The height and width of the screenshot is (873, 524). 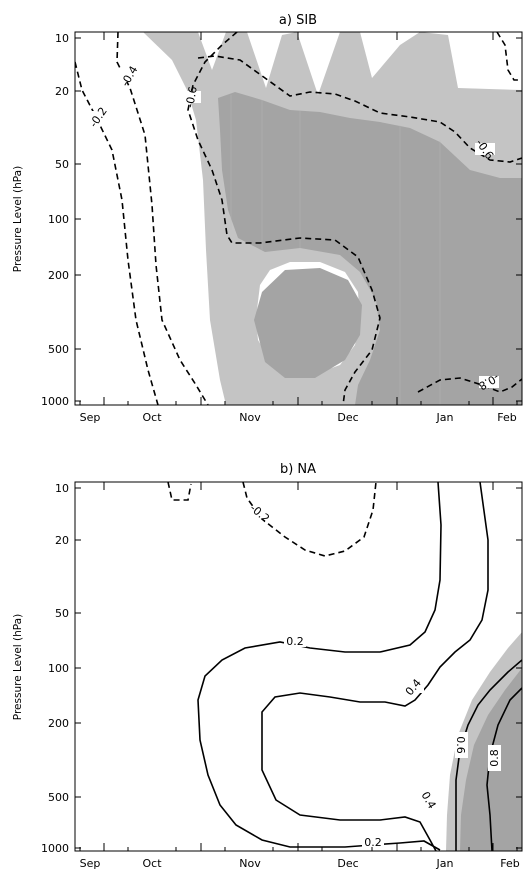 What do you see at coordinates (259, 514) in the screenshot?
I see `contour-label: -0.2` at bounding box center [259, 514].